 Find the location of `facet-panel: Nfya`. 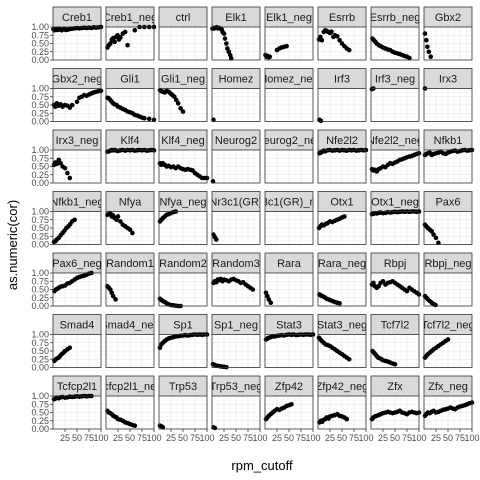

facet-panel: Nfya is located at coordinates (130, 218).